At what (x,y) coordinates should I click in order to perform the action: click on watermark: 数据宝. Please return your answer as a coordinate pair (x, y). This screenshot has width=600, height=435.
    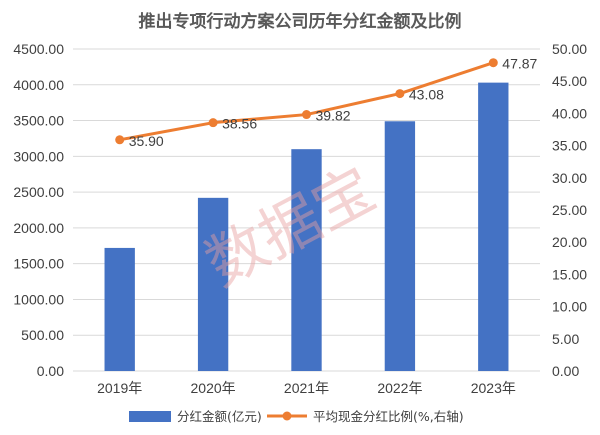
    Looking at the image, I should click on (291, 227).